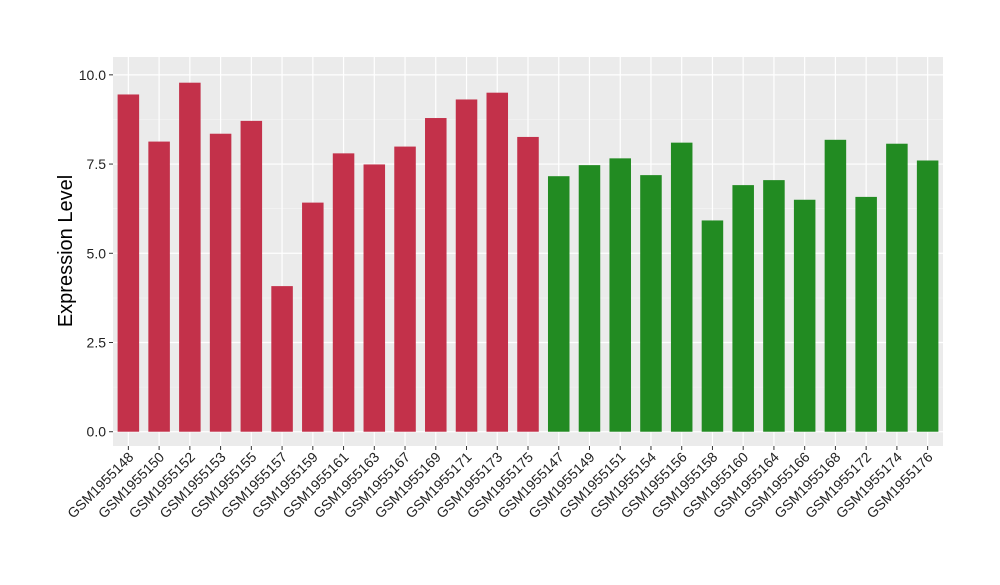 The image size is (1000, 585). What do you see at coordinates (897, 287) in the screenshot?
I see `bar-GSM1955174` at bounding box center [897, 287].